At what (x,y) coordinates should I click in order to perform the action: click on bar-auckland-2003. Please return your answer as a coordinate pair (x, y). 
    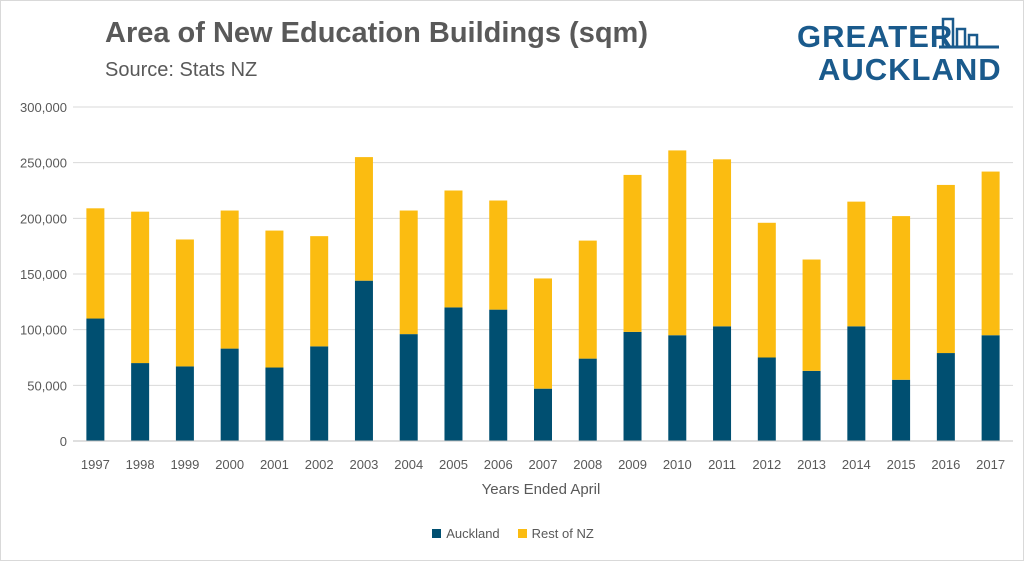
    Looking at the image, I should click on (363, 360).